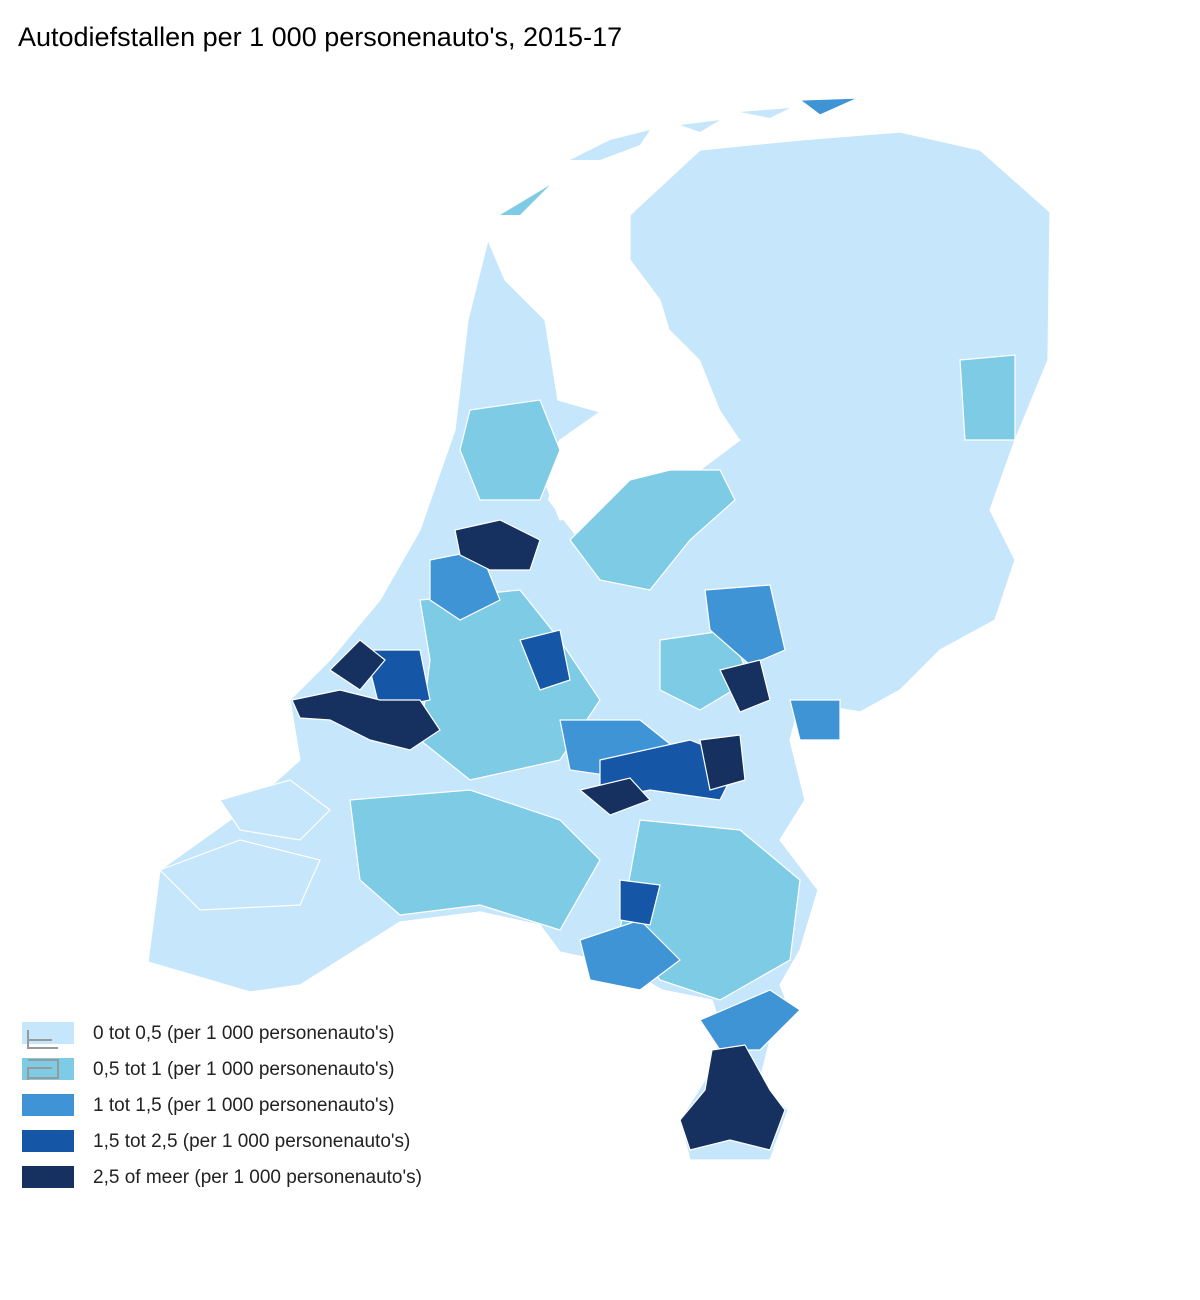 Image resolution: width=1200 pixels, height=1300 pixels. Describe the element at coordinates (644, 432) in the screenshot. I see `lake` at that location.